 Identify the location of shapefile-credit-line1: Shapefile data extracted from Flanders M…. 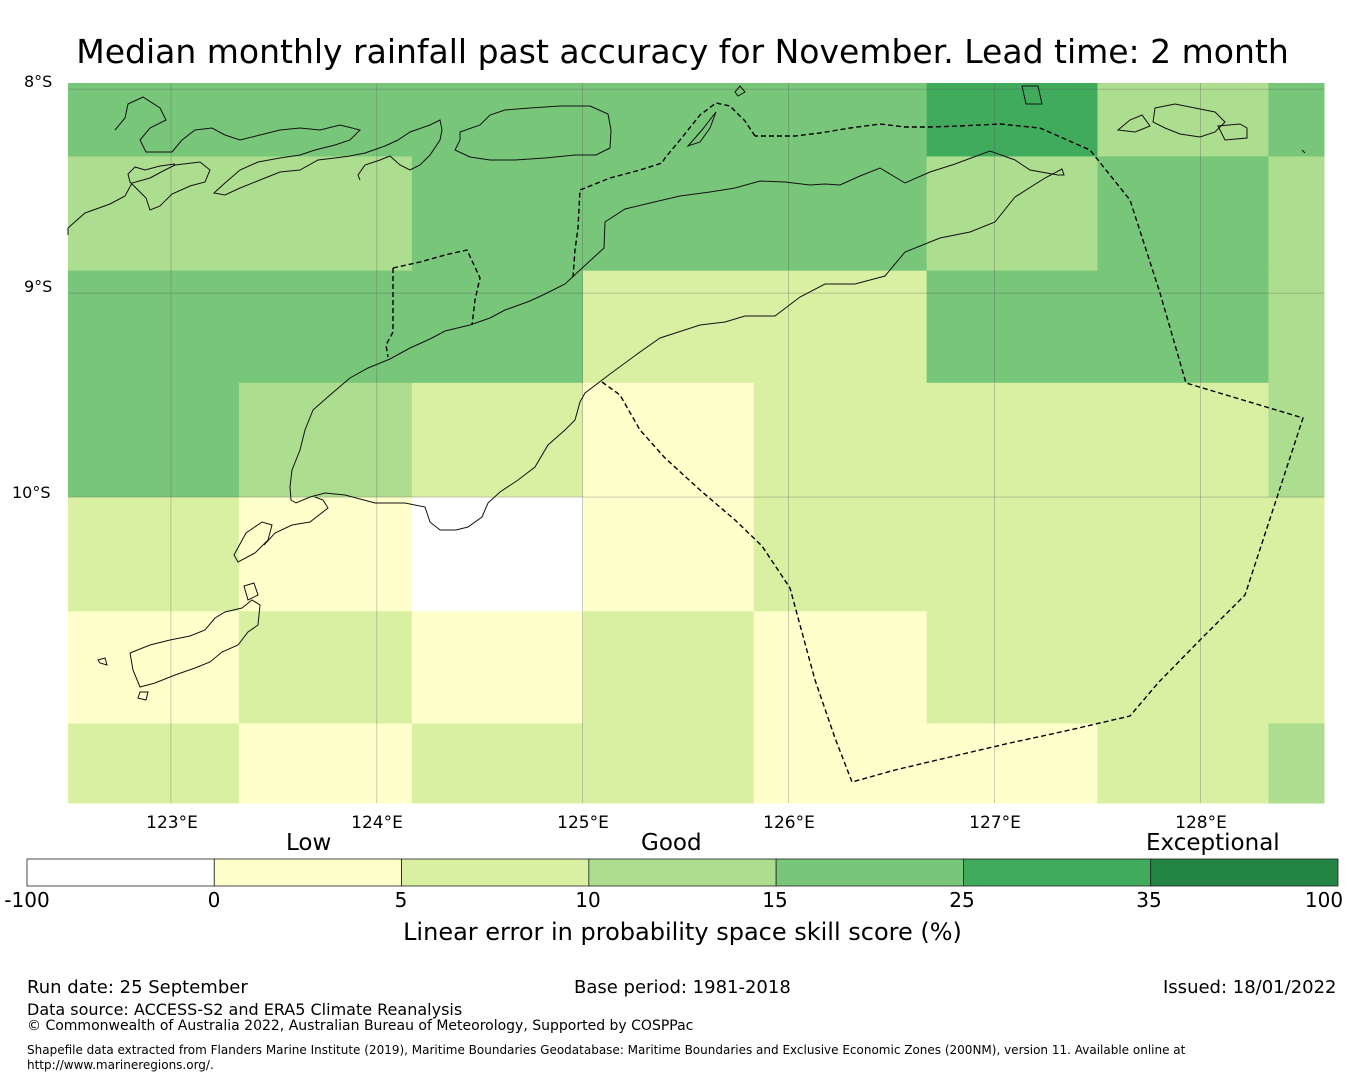
(606, 1050).